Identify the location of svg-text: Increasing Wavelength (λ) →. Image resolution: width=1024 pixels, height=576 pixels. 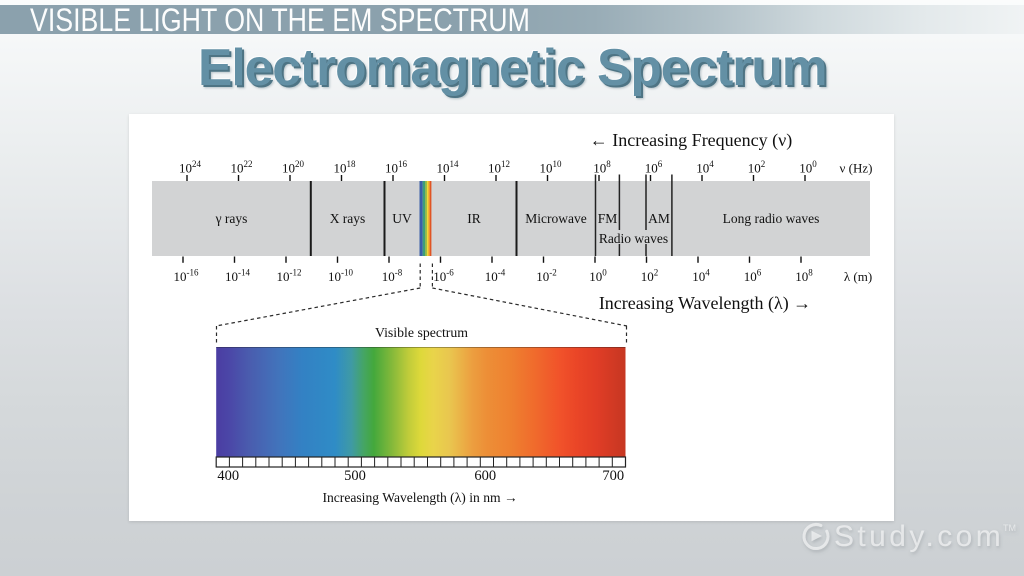
(705, 303).